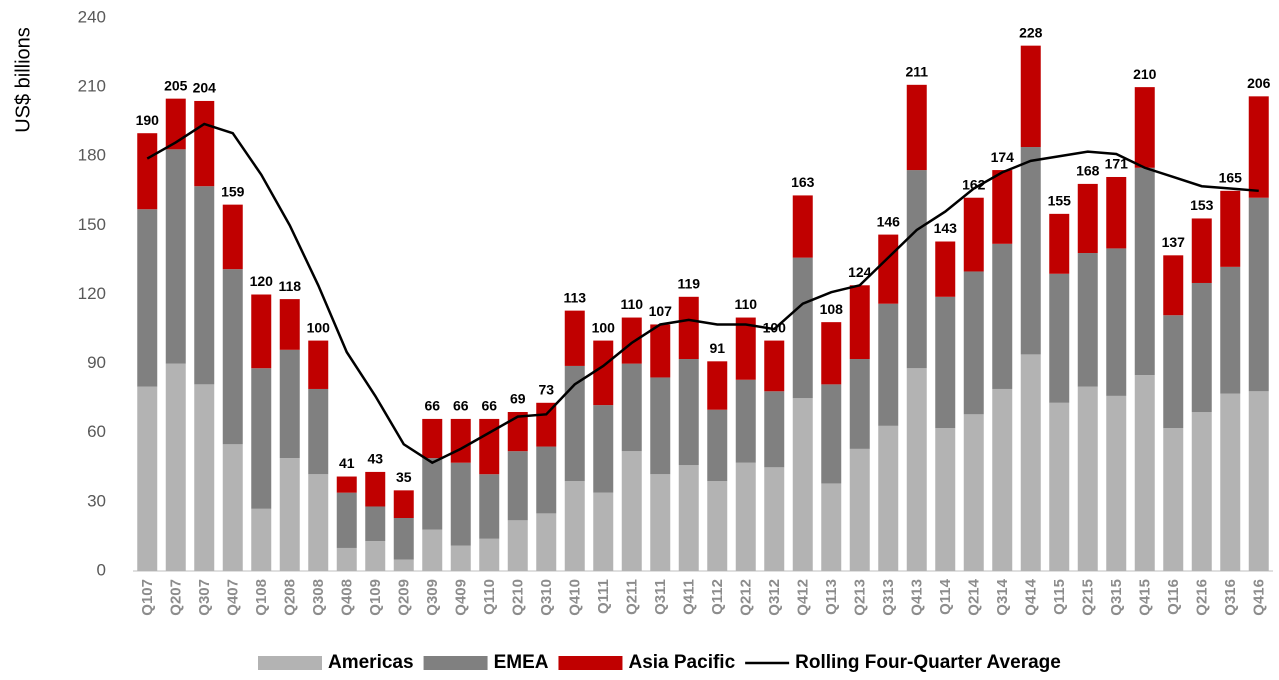 This screenshot has width=1279, height=680. Describe the element at coordinates (233, 597) in the screenshot. I see `x-tick-label: Q407` at that location.